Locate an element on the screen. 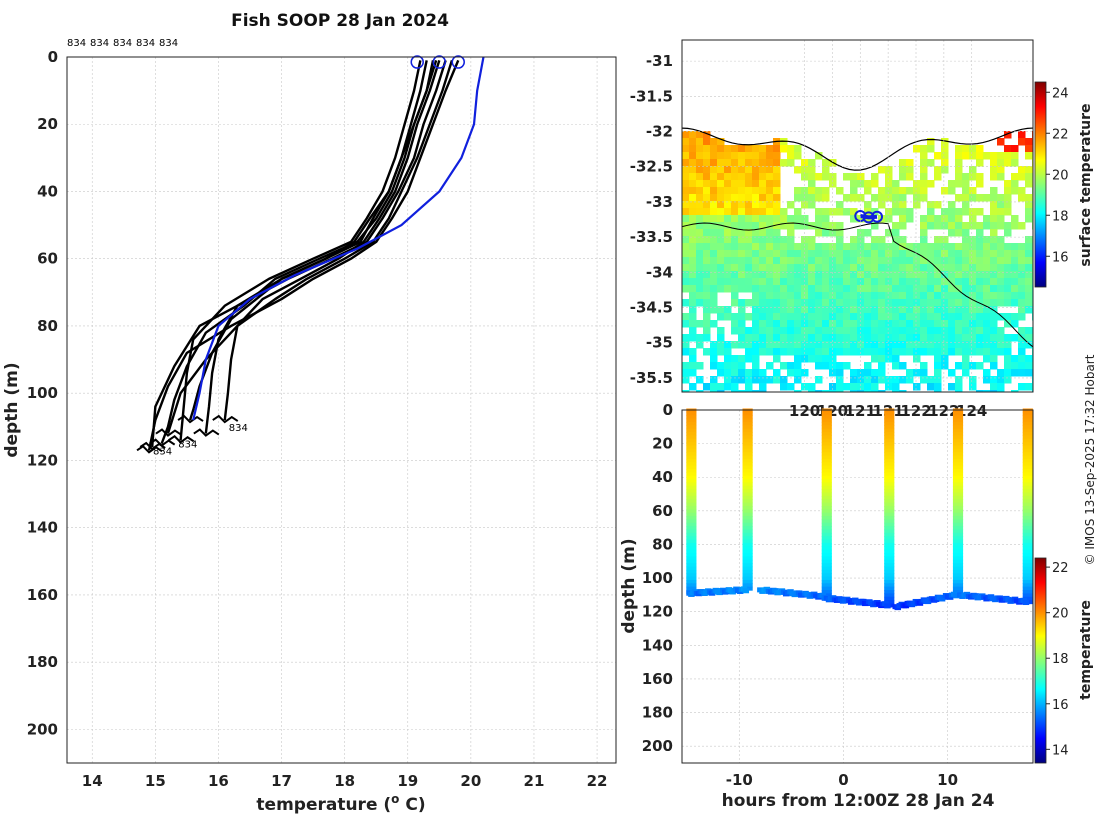 This screenshot has width=1100, height=820. section-bottom-point is located at coordinates (956, 596).